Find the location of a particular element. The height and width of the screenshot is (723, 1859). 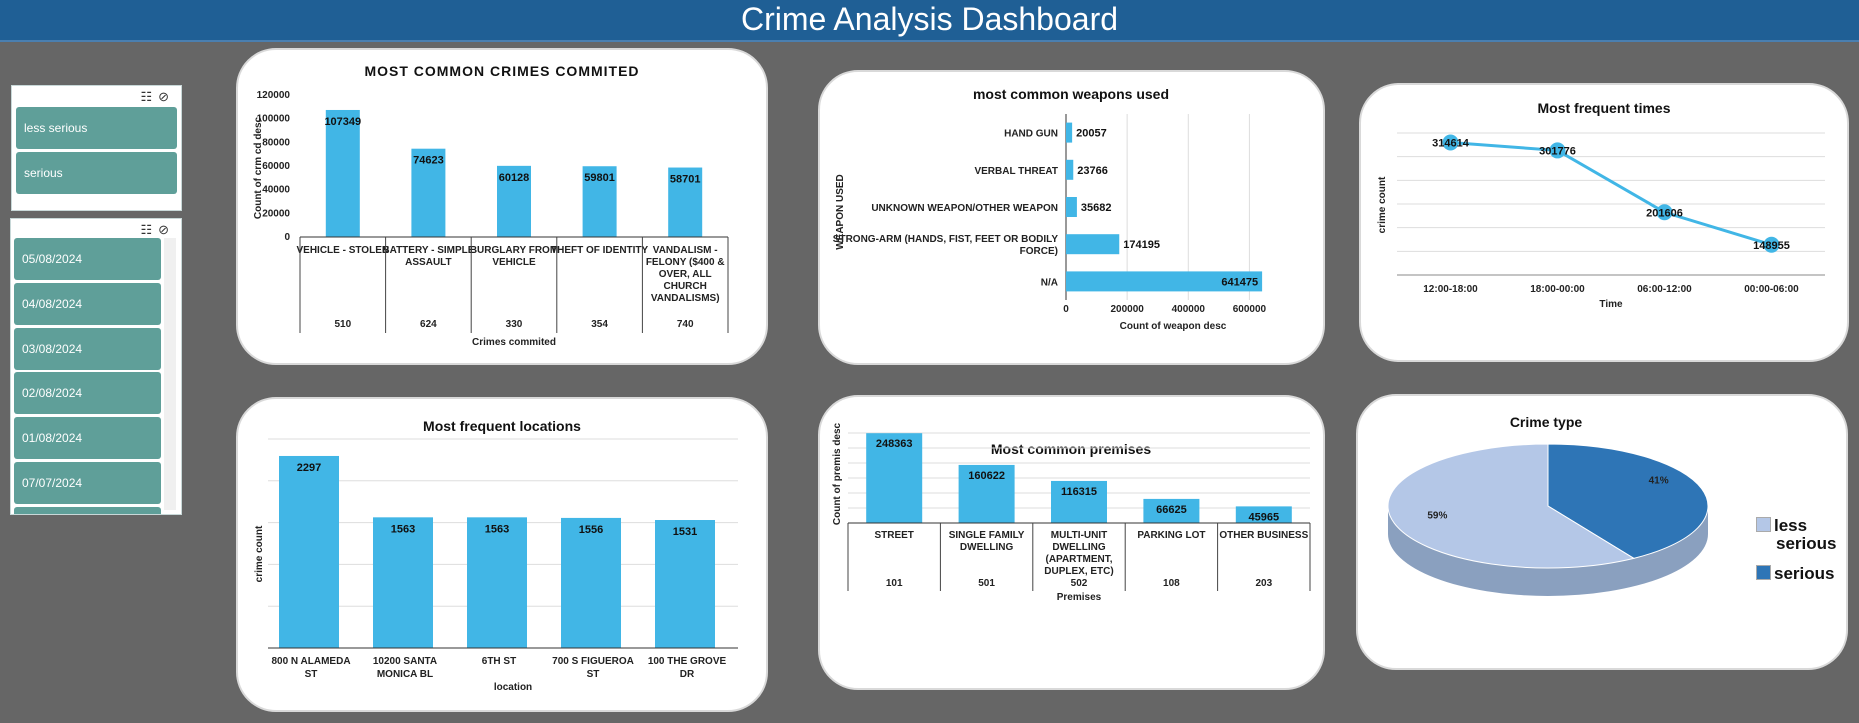

x-code-label: 510 is located at coordinates (342, 324).